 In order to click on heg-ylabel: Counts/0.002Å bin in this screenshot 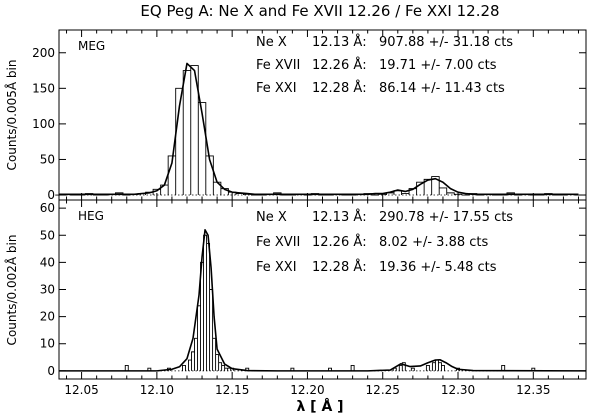, I will do `click(11, 290)`.